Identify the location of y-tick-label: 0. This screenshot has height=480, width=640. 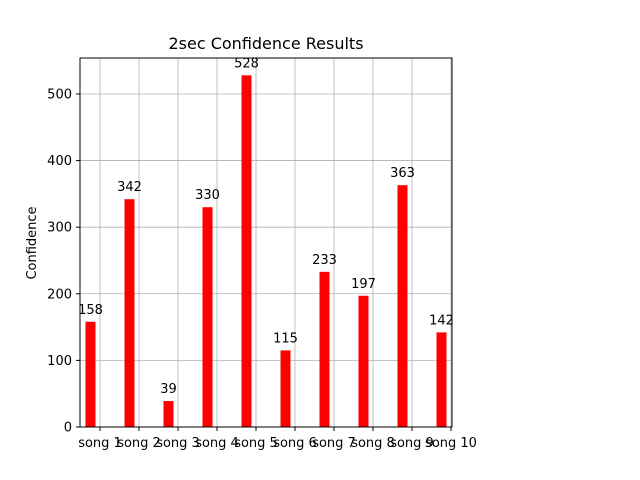
(68, 428).